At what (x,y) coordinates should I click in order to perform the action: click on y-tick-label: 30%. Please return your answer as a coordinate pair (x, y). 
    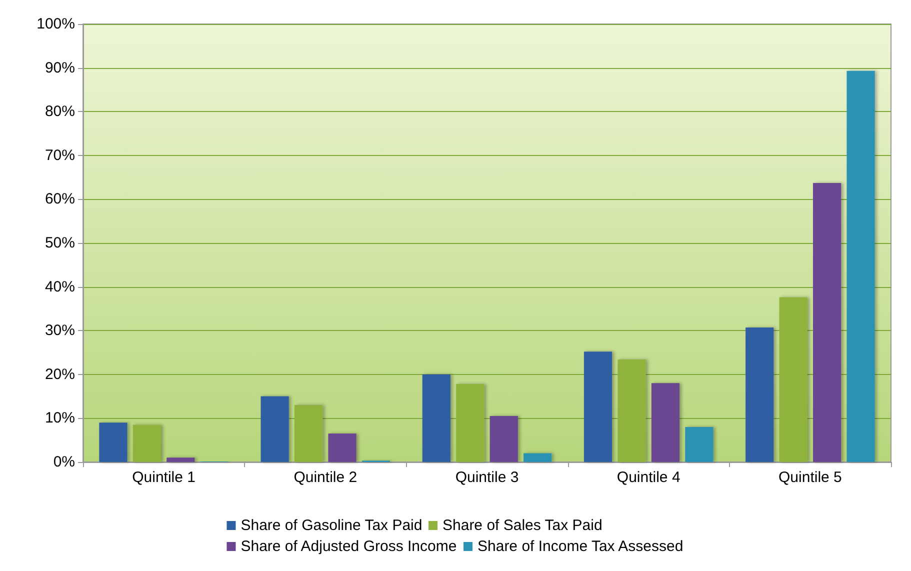
    Looking at the image, I should click on (59, 331).